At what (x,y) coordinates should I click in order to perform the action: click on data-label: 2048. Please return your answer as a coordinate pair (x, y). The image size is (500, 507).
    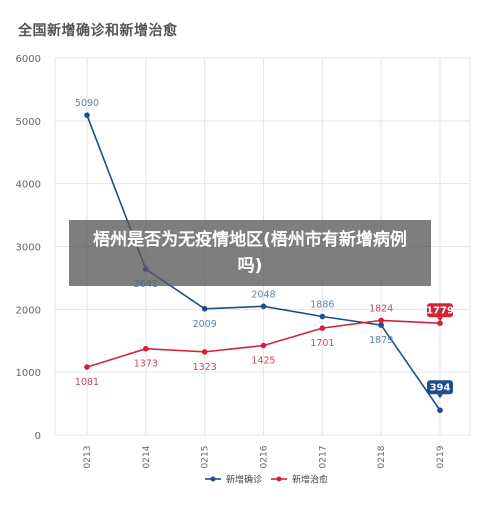
    Looking at the image, I should click on (263, 294).